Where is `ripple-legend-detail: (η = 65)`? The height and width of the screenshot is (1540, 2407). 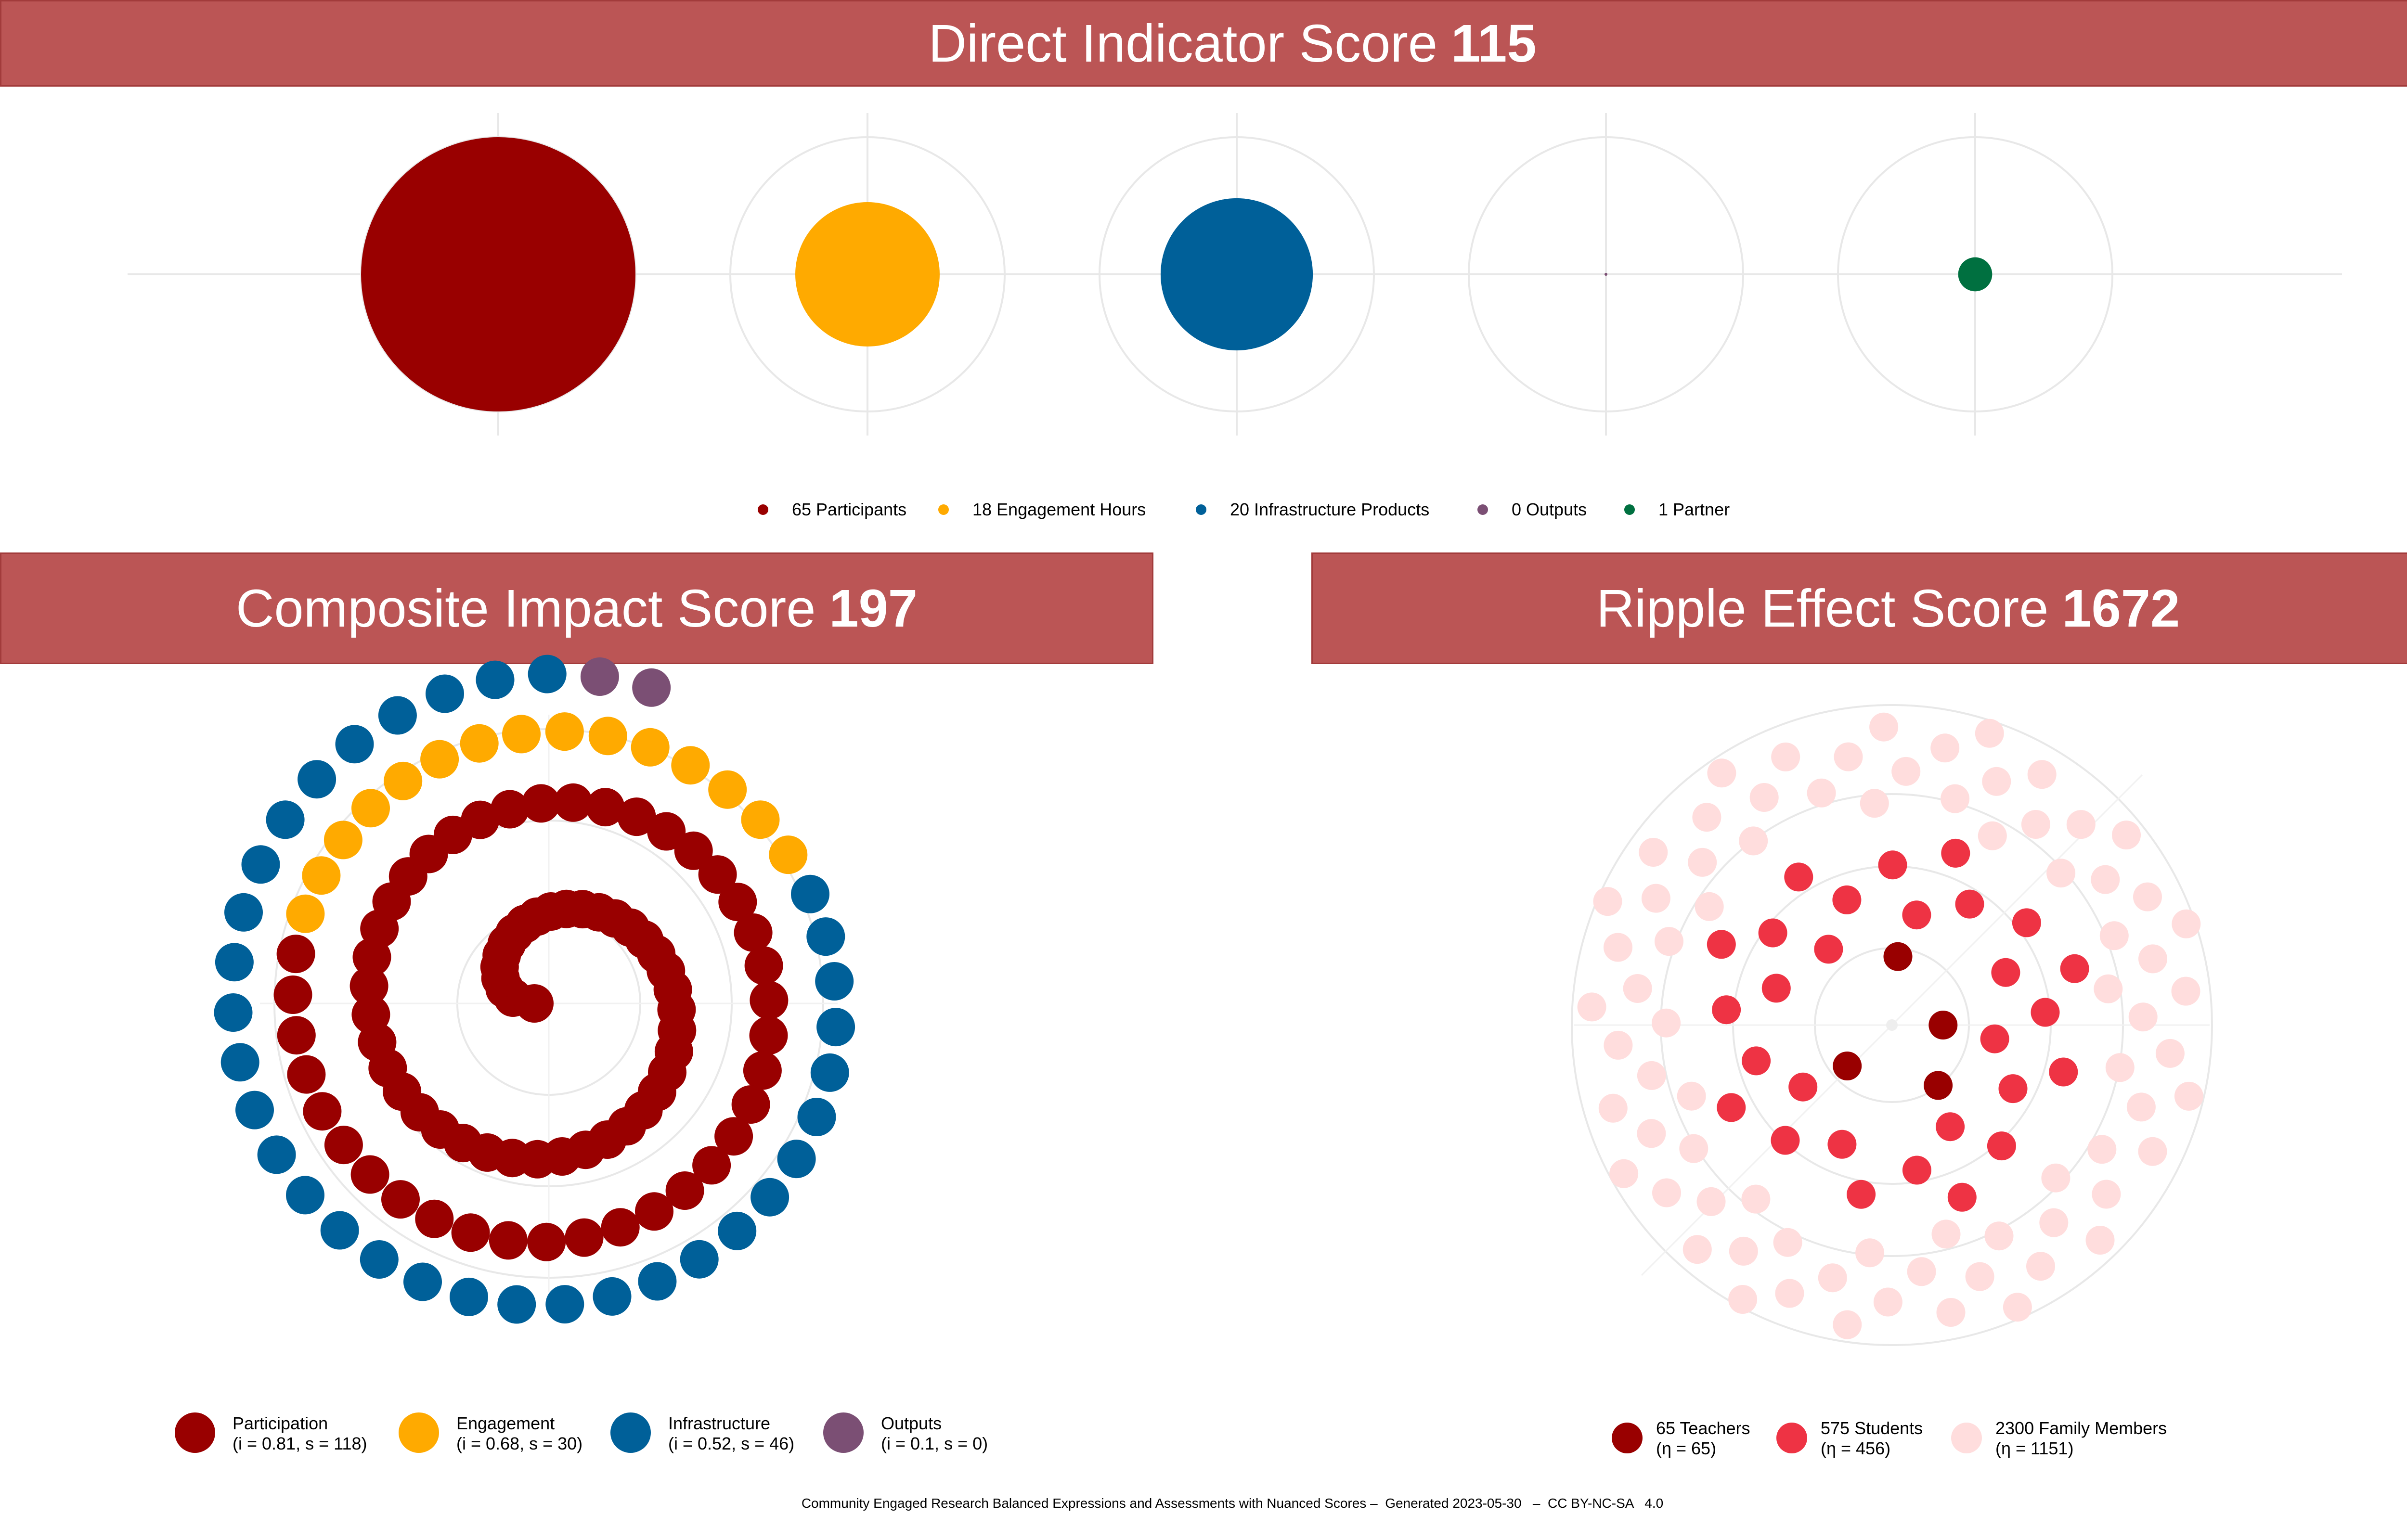
ripple-legend-detail: (η = 65) is located at coordinates (1686, 1448).